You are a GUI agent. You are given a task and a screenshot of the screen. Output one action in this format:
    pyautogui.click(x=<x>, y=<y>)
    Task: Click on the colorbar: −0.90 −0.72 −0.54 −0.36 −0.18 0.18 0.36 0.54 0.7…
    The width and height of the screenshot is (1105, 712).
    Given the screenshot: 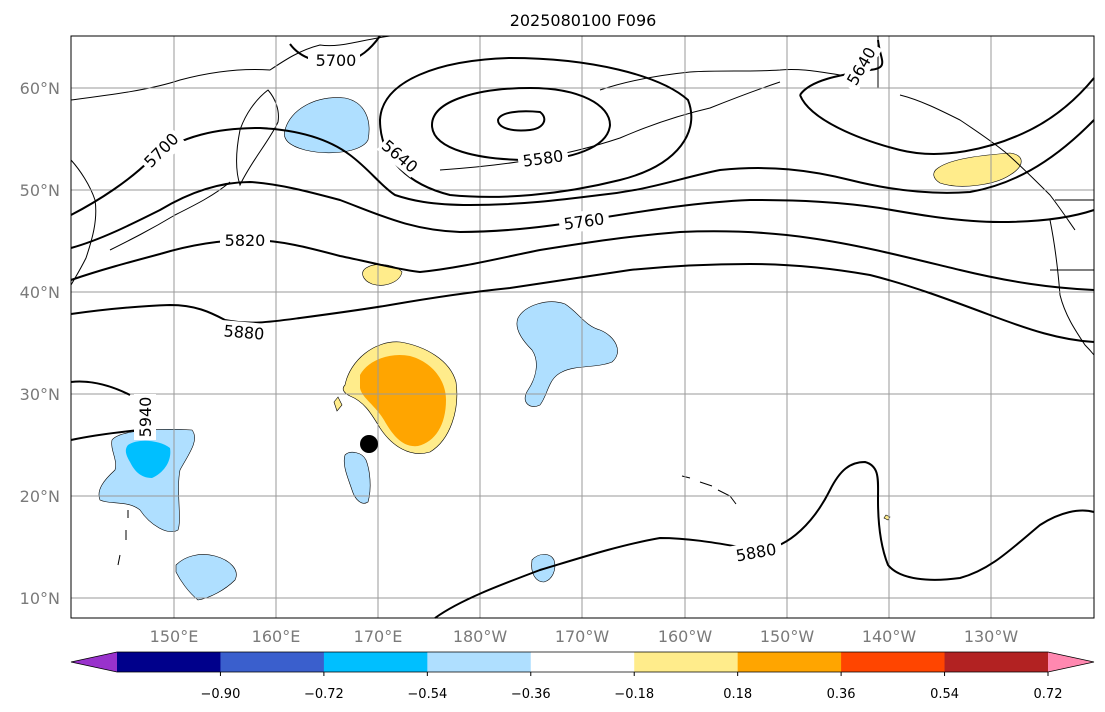 What is the action you would take?
    pyautogui.click(x=582, y=676)
    